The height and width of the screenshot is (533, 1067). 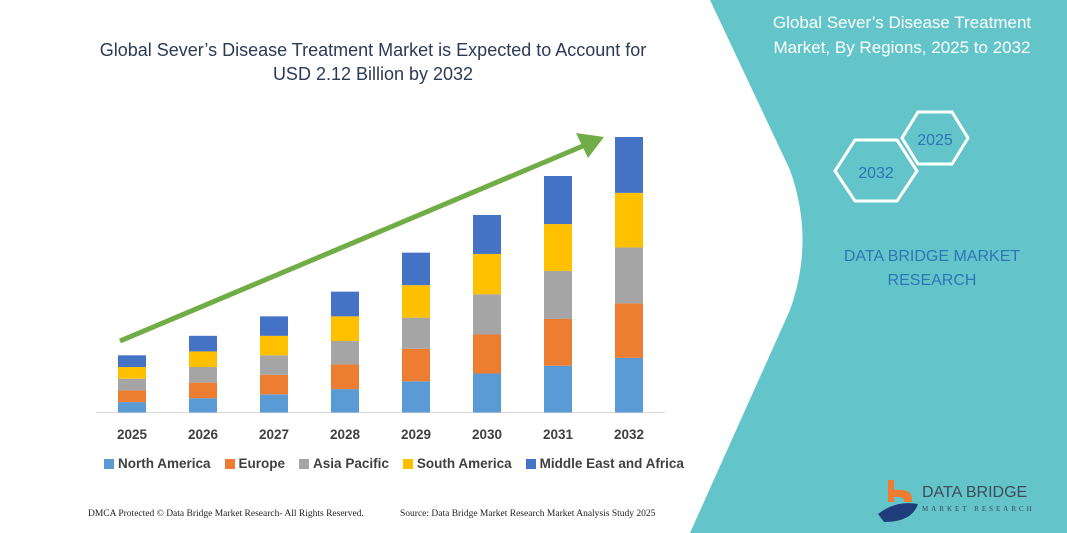 What do you see at coordinates (132, 373) in the screenshot?
I see `bar-segment-2025-south-america` at bounding box center [132, 373].